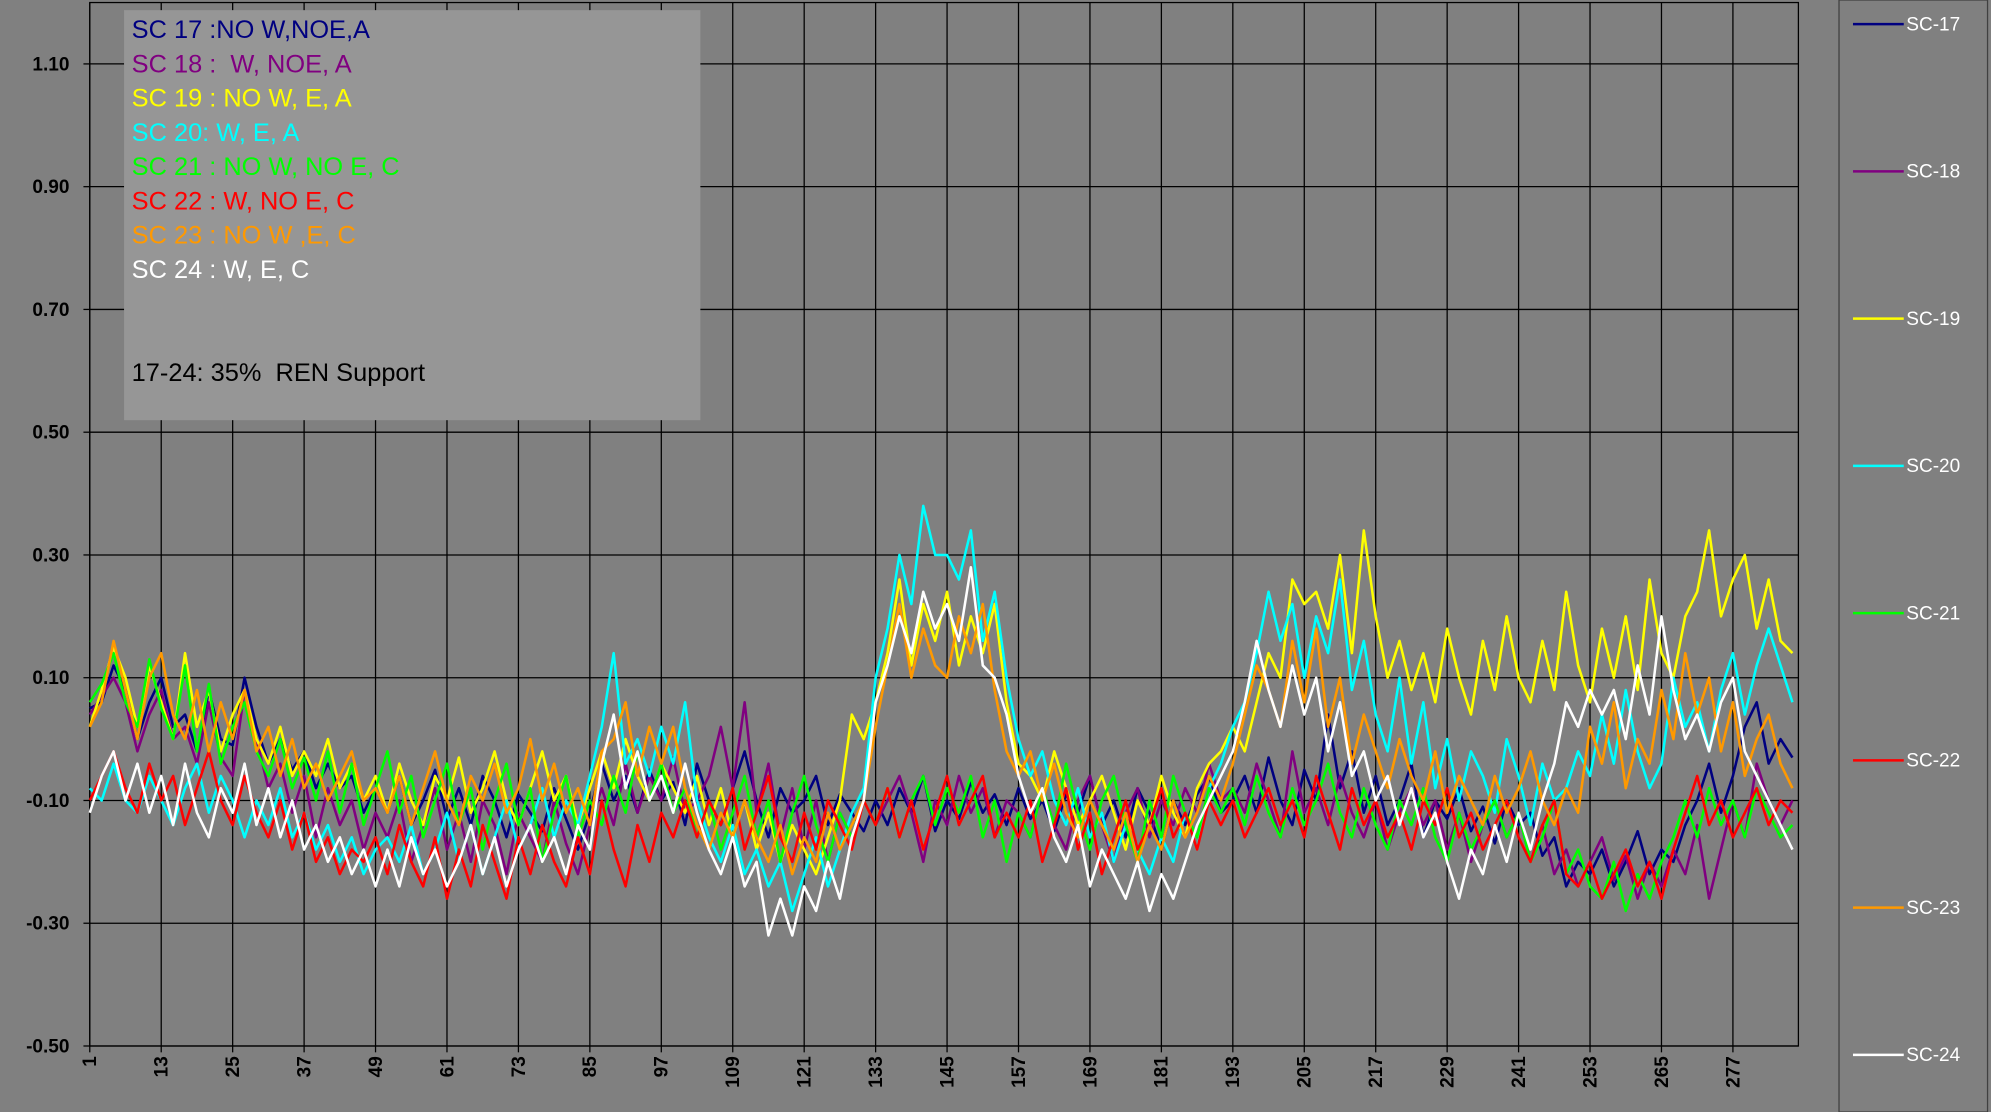 The height and width of the screenshot is (1112, 1991). I want to click on x-tick-label: 85, so click(590, 1067).